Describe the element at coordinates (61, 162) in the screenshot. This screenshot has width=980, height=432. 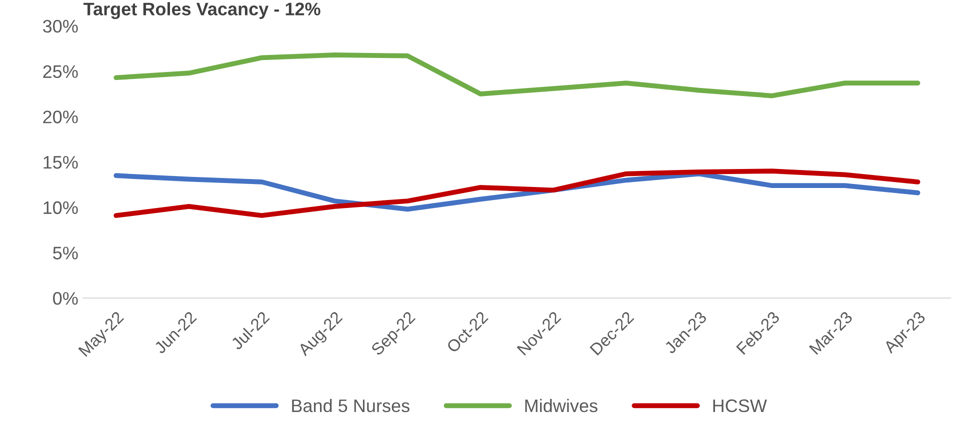
I see `y-tick-label: 15%` at that location.